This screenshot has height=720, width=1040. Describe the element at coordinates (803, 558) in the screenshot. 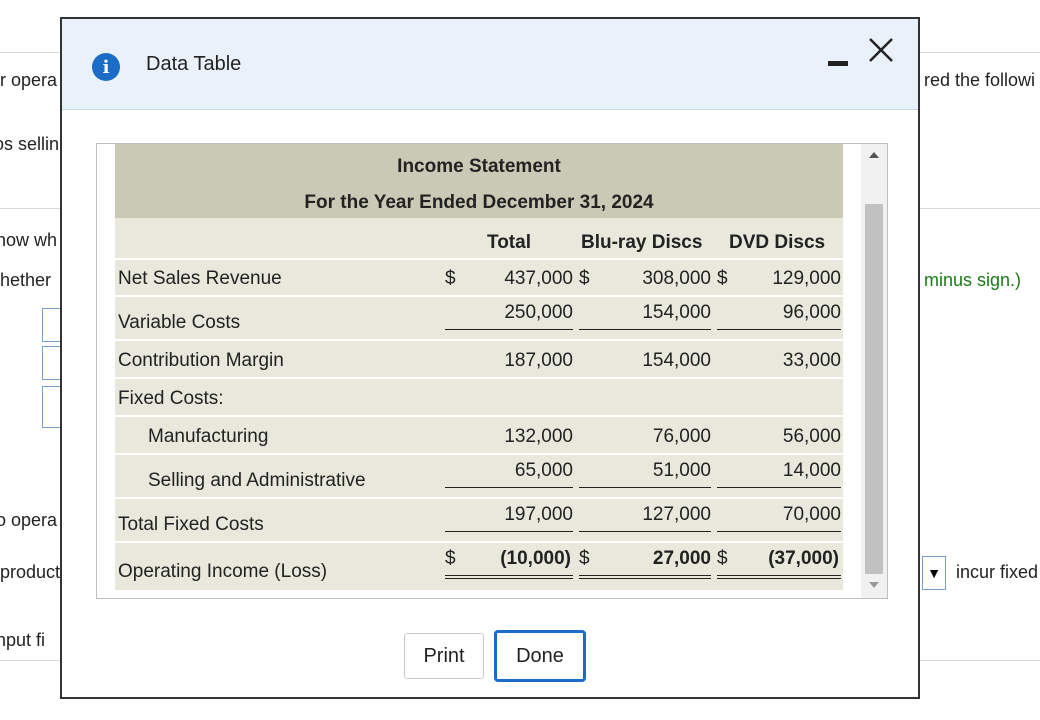

I see `table-cell: (37,000)` at that location.